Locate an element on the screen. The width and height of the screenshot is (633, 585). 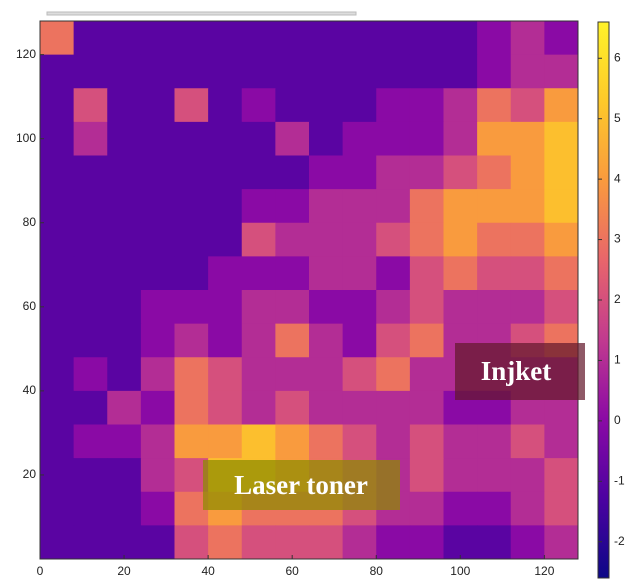
colorbar-tick-label: 0 is located at coordinates (617, 420).